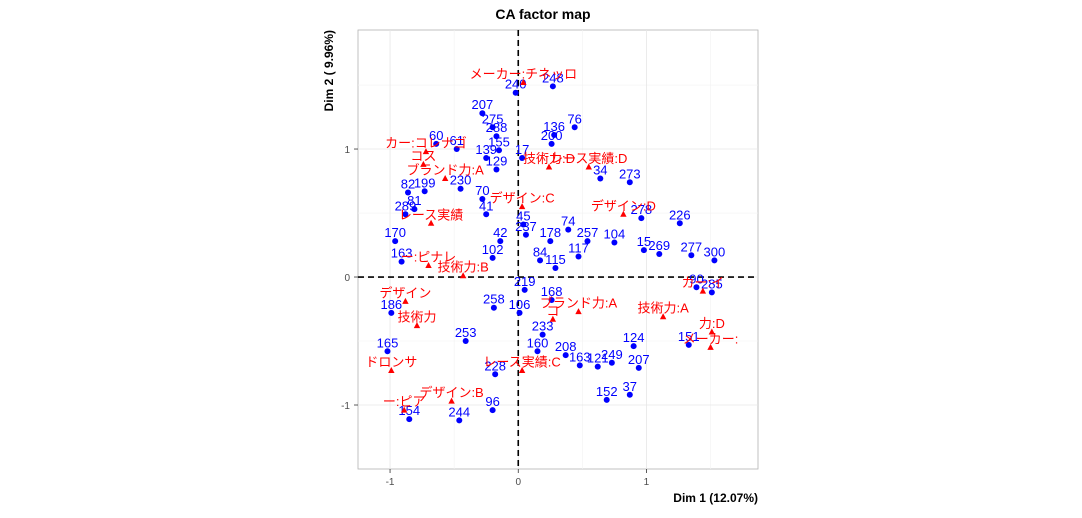 This screenshot has width=1082, height=518. Describe the element at coordinates (522, 198) in the screenshot. I see `column-point-label: デザイン:C` at that location.